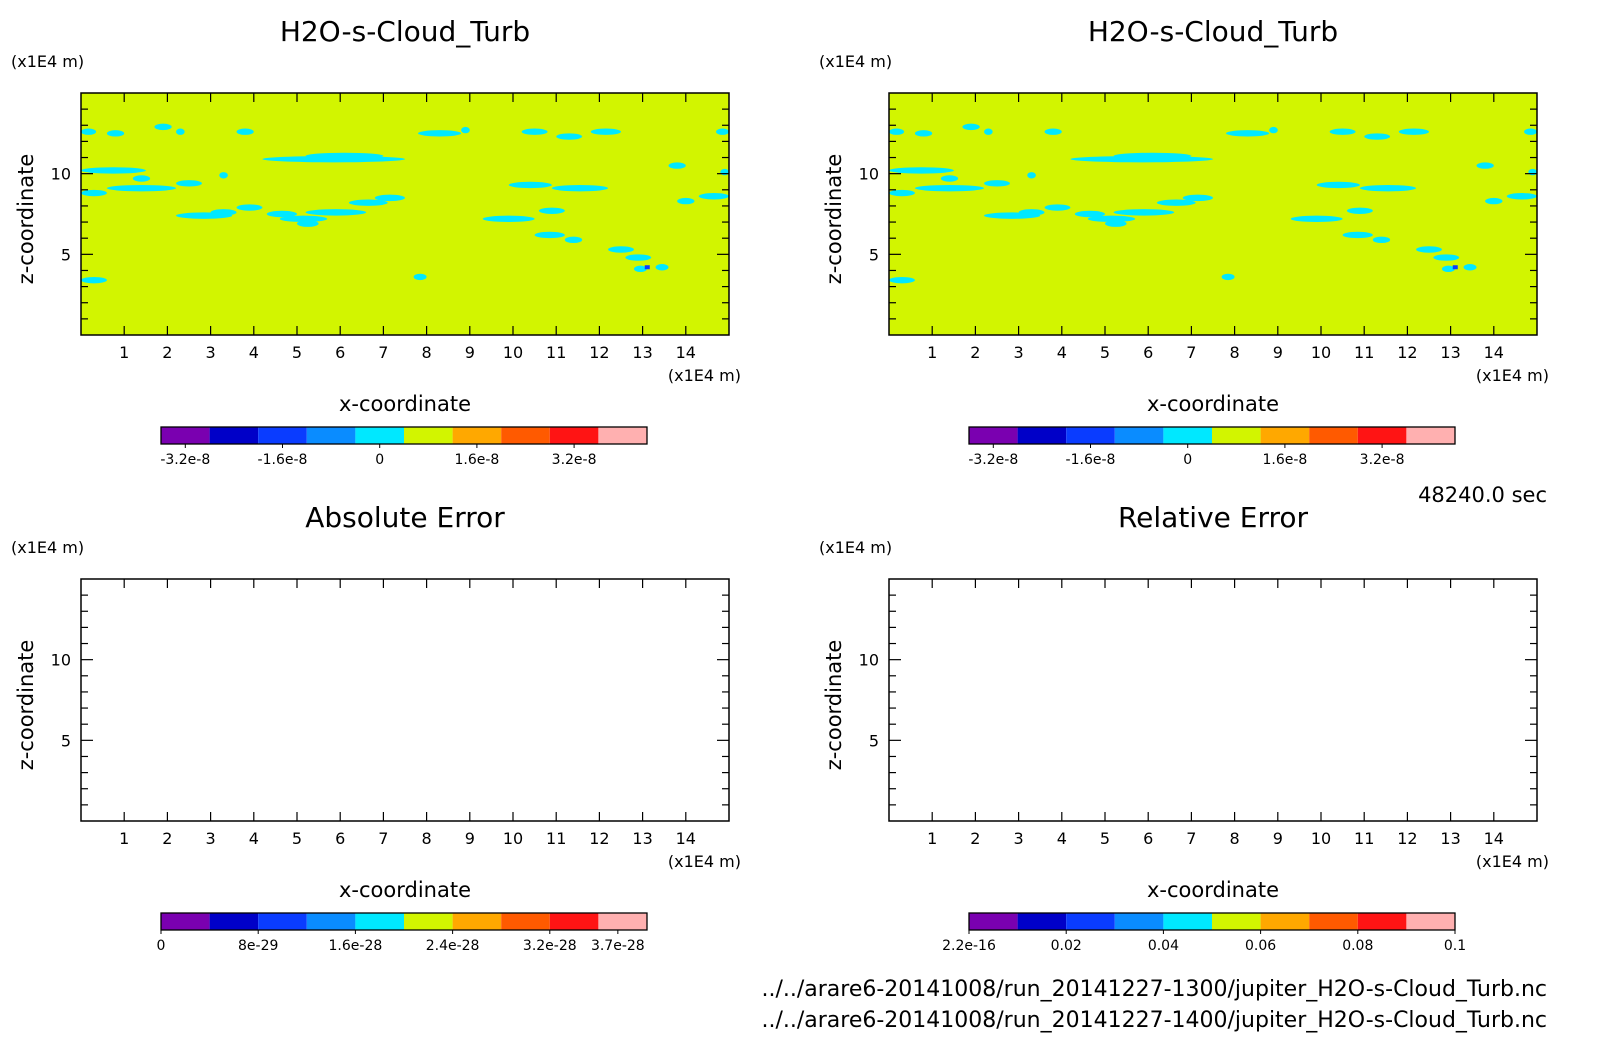  Describe the element at coordinates (283, 460) in the screenshot. I see `colorbar-tick-label: -1.6e-8` at that location.